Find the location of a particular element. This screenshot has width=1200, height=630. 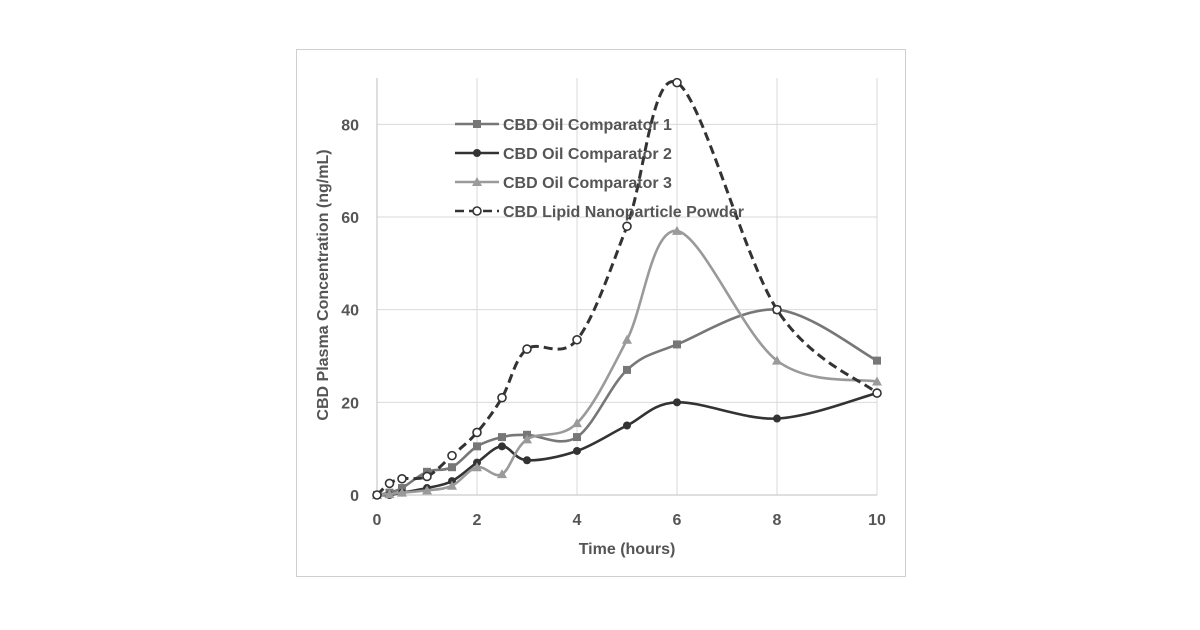

x-tick-label: 10 is located at coordinates (877, 520).